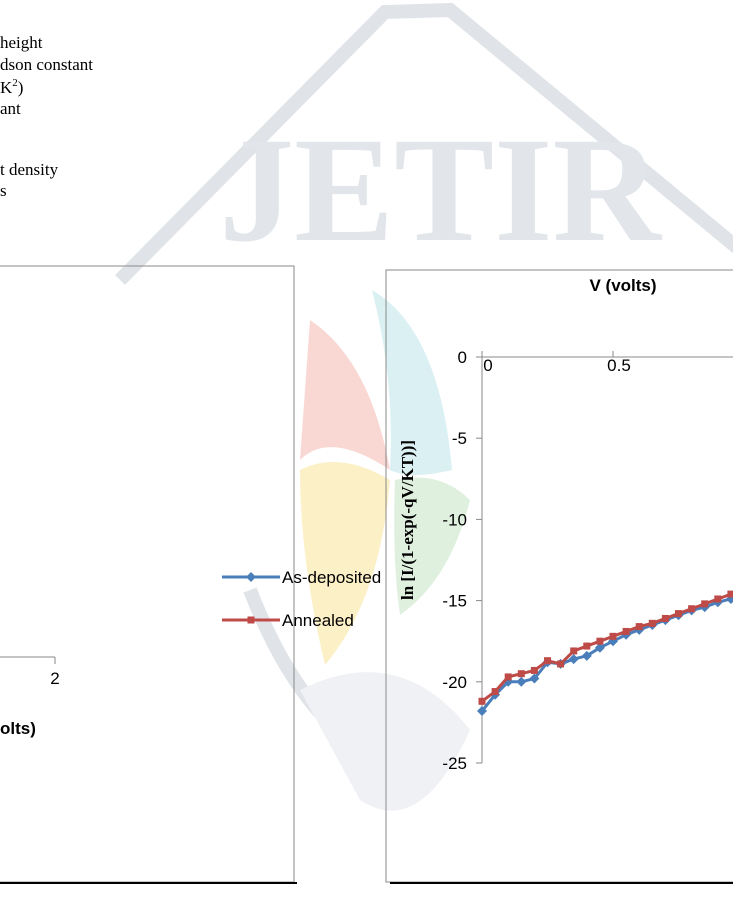 This screenshot has width=733, height=900. What do you see at coordinates (15, 83) in the screenshot?
I see `superscript: 2` at bounding box center [15, 83].